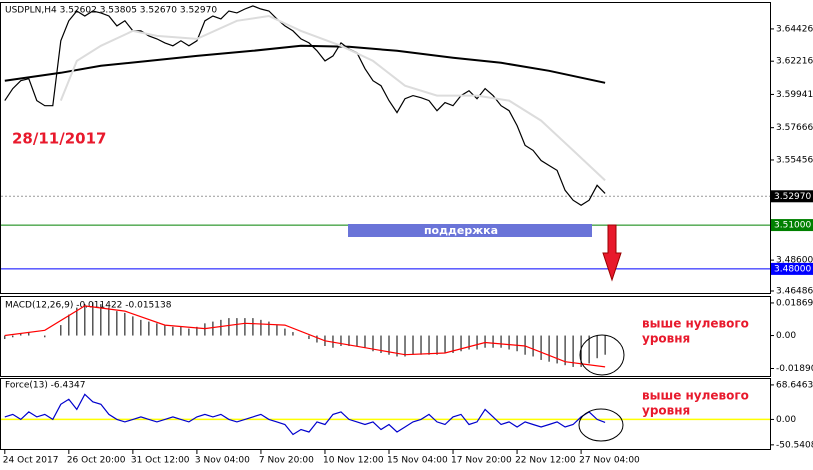 This screenshot has width=813, height=470. Describe the element at coordinates (794, 128) in the screenshot. I see `y-tick-label: 3.57666` at that location.